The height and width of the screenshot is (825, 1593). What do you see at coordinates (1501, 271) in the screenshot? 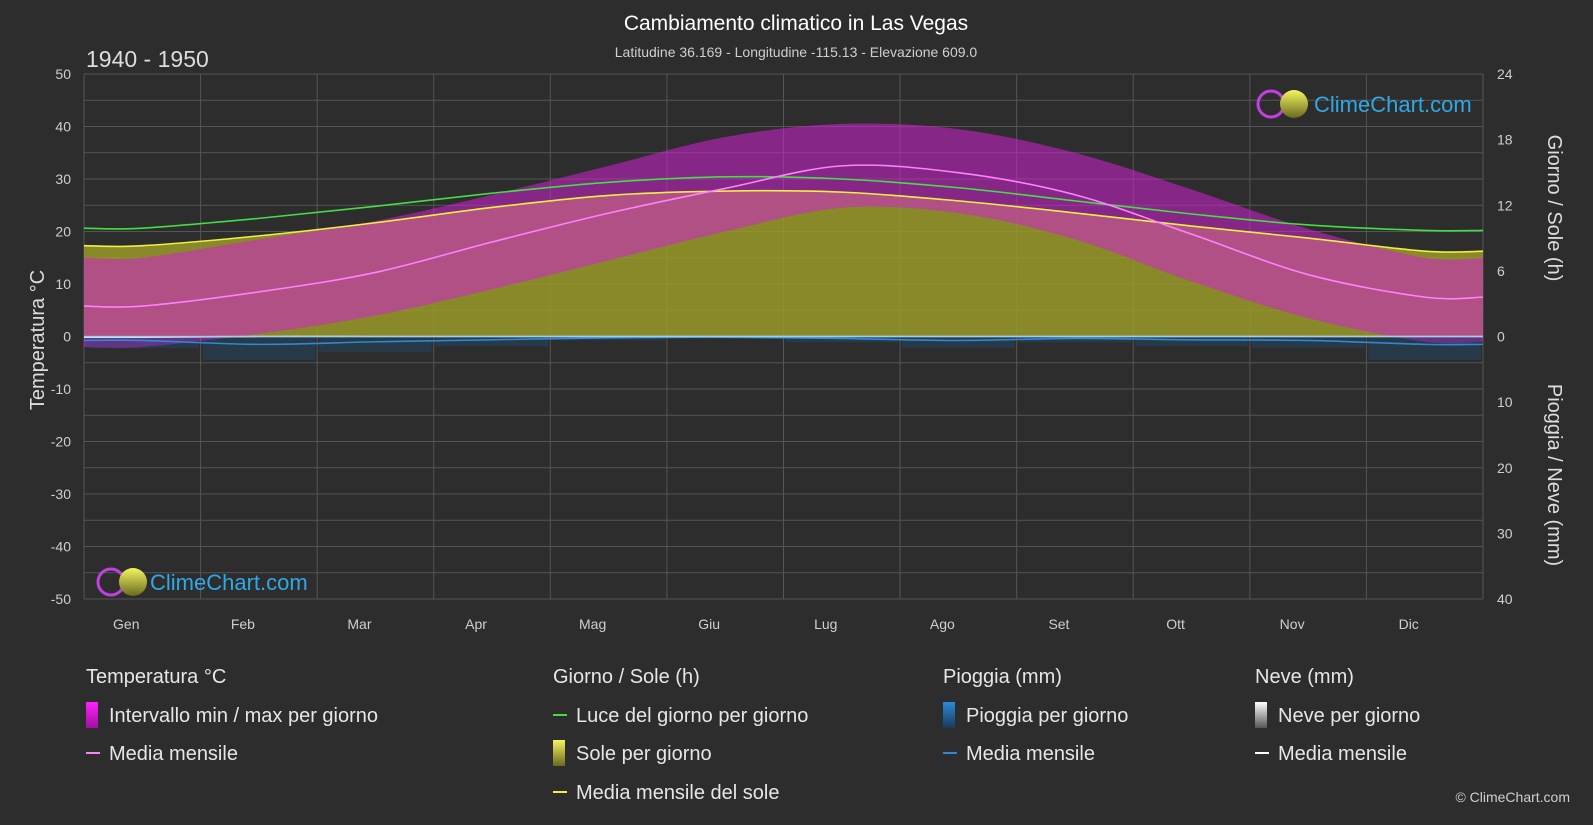
I see `y-right-top-tick-label: 6` at bounding box center [1501, 271].